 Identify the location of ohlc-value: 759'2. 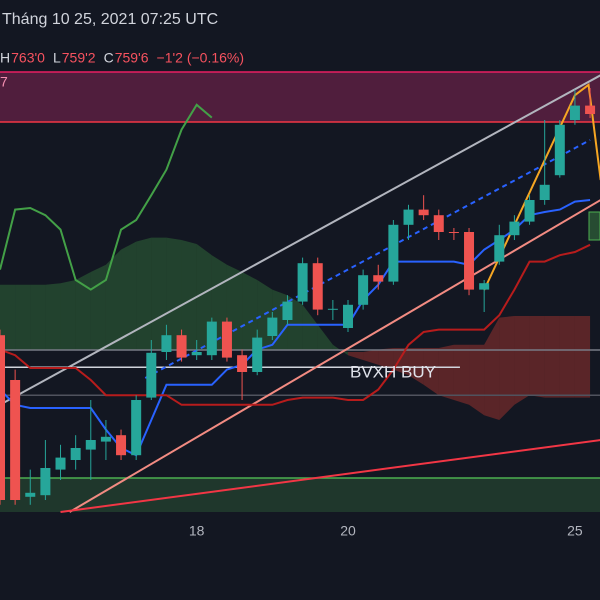
(79, 58).